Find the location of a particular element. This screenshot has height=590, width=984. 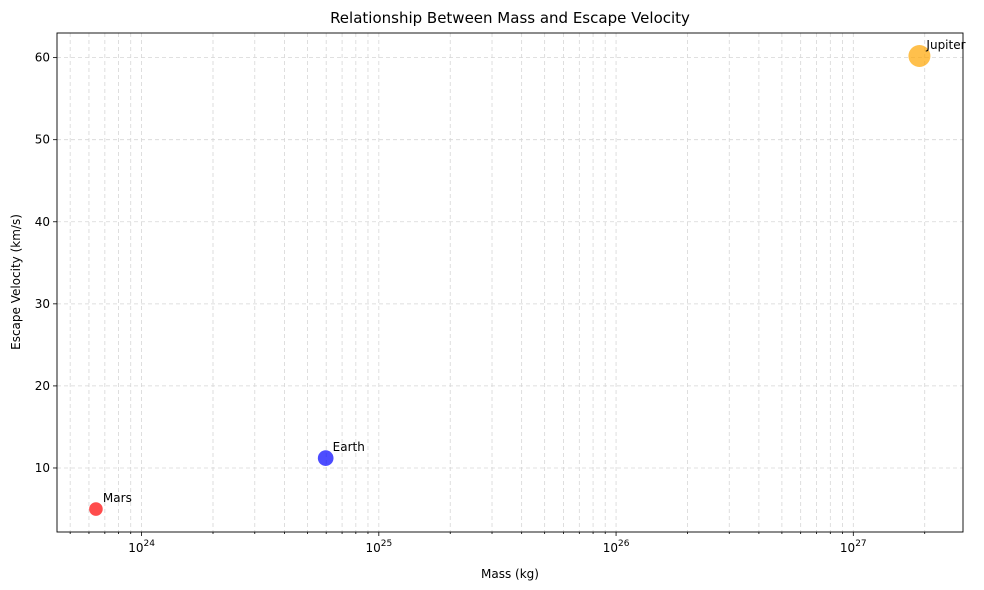

x-tick-label: 1026 is located at coordinates (616, 547).